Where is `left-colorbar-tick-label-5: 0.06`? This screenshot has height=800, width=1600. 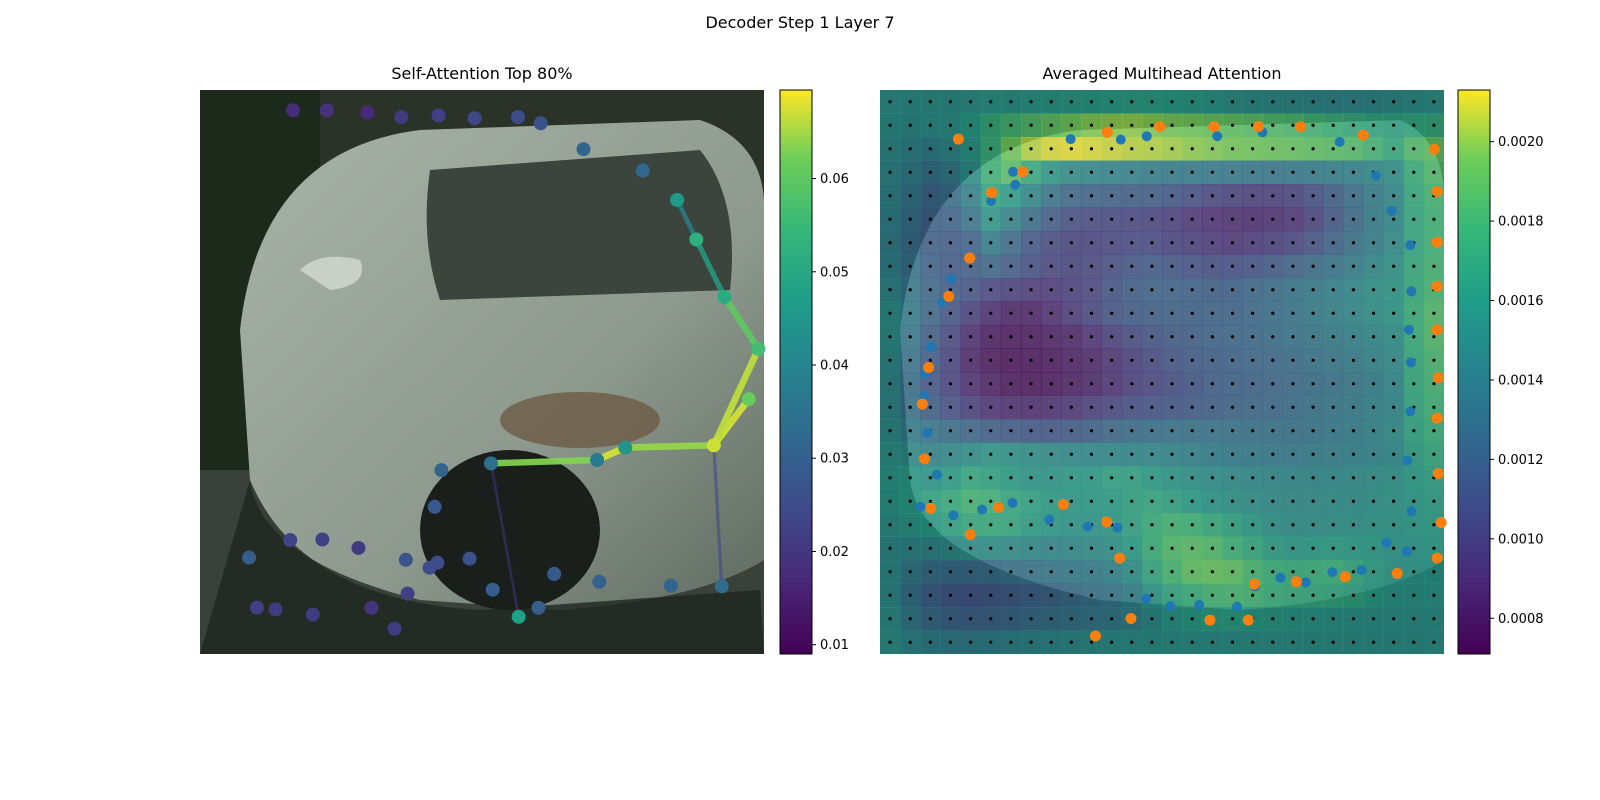 left-colorbar-tick-label-5: 0.06 is located at coordinates (834, 179).